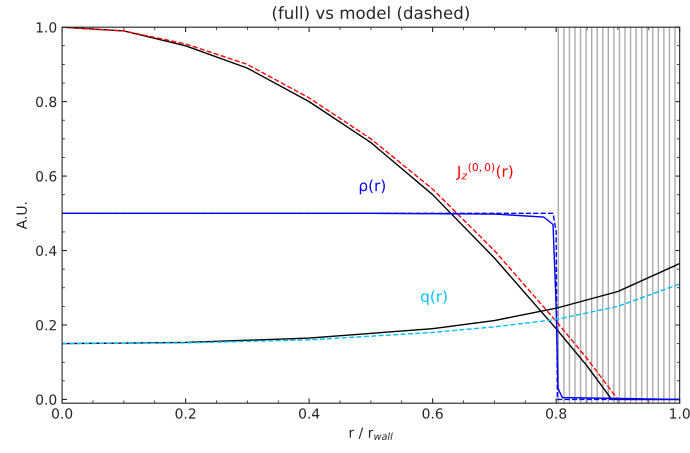 This screenshot has height=453, width=690. I want to click on x-tick-label: 0.6, so click(432, 413).